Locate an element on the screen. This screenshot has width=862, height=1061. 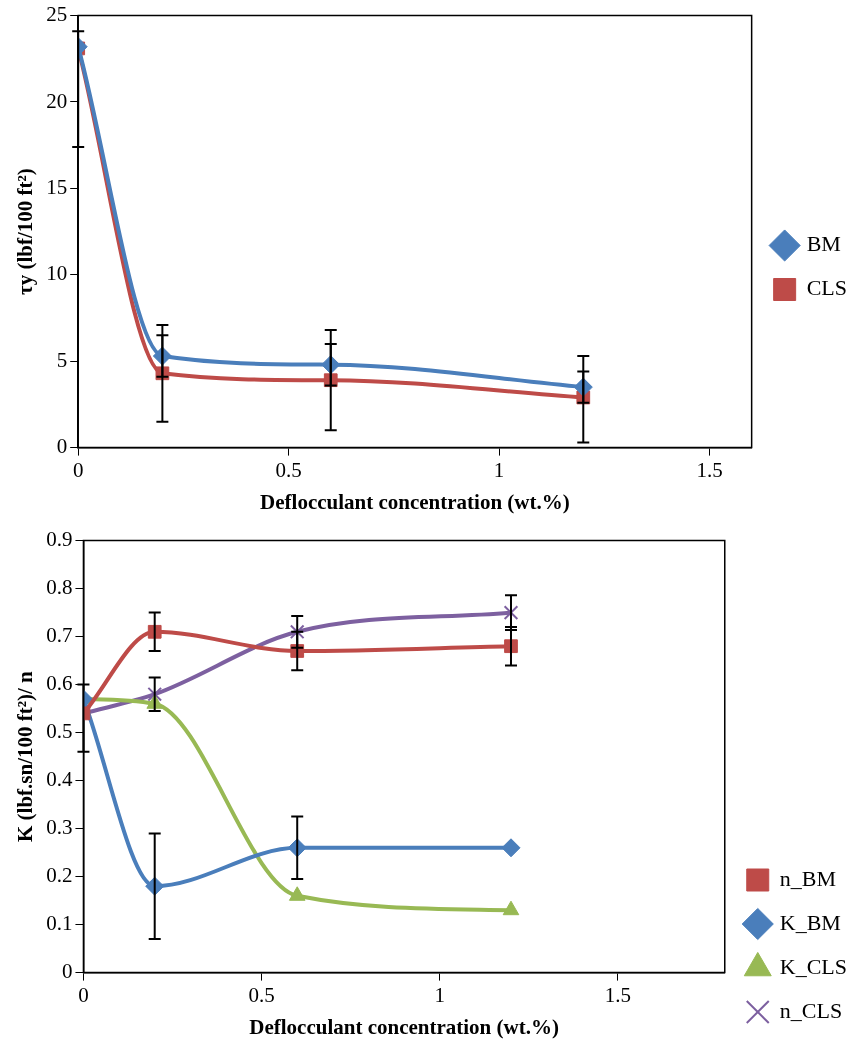
legend-label: n_BM is located at coordinates (808, 878).